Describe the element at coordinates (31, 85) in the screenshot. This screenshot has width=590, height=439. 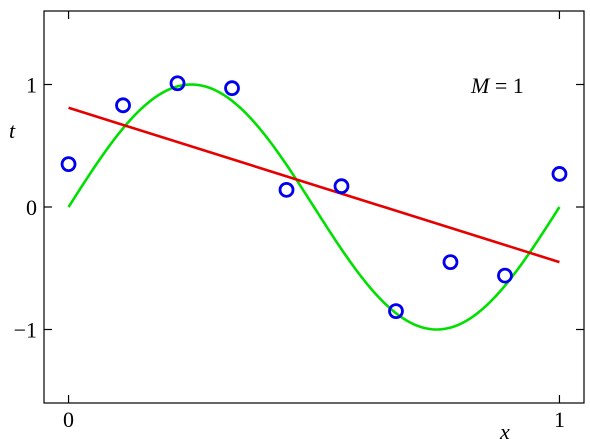
I see `y-tick-label: 1` at that location.